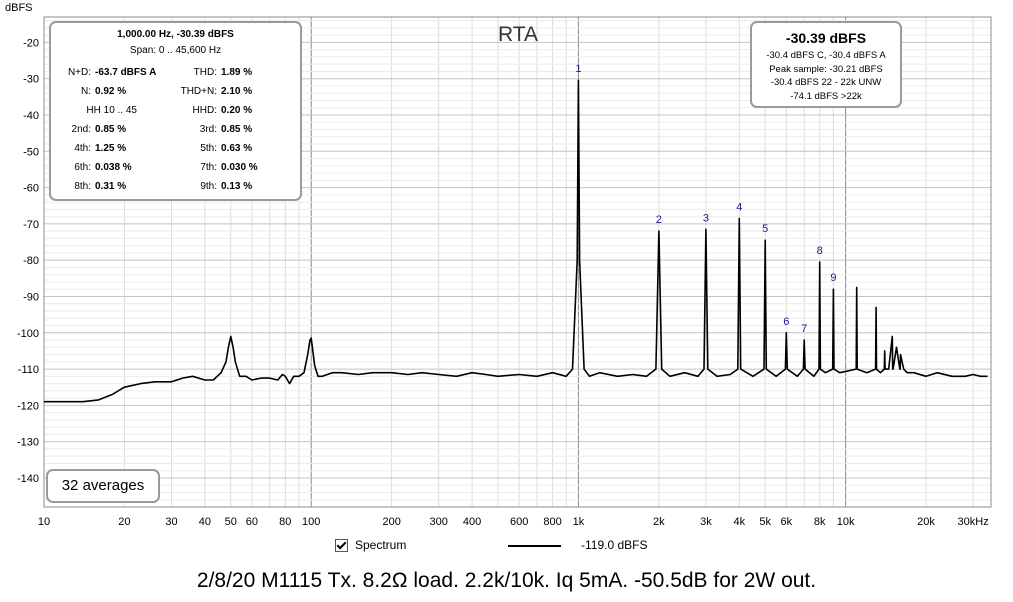  I want to click on x-tick-label: 100, so click(311, 522).